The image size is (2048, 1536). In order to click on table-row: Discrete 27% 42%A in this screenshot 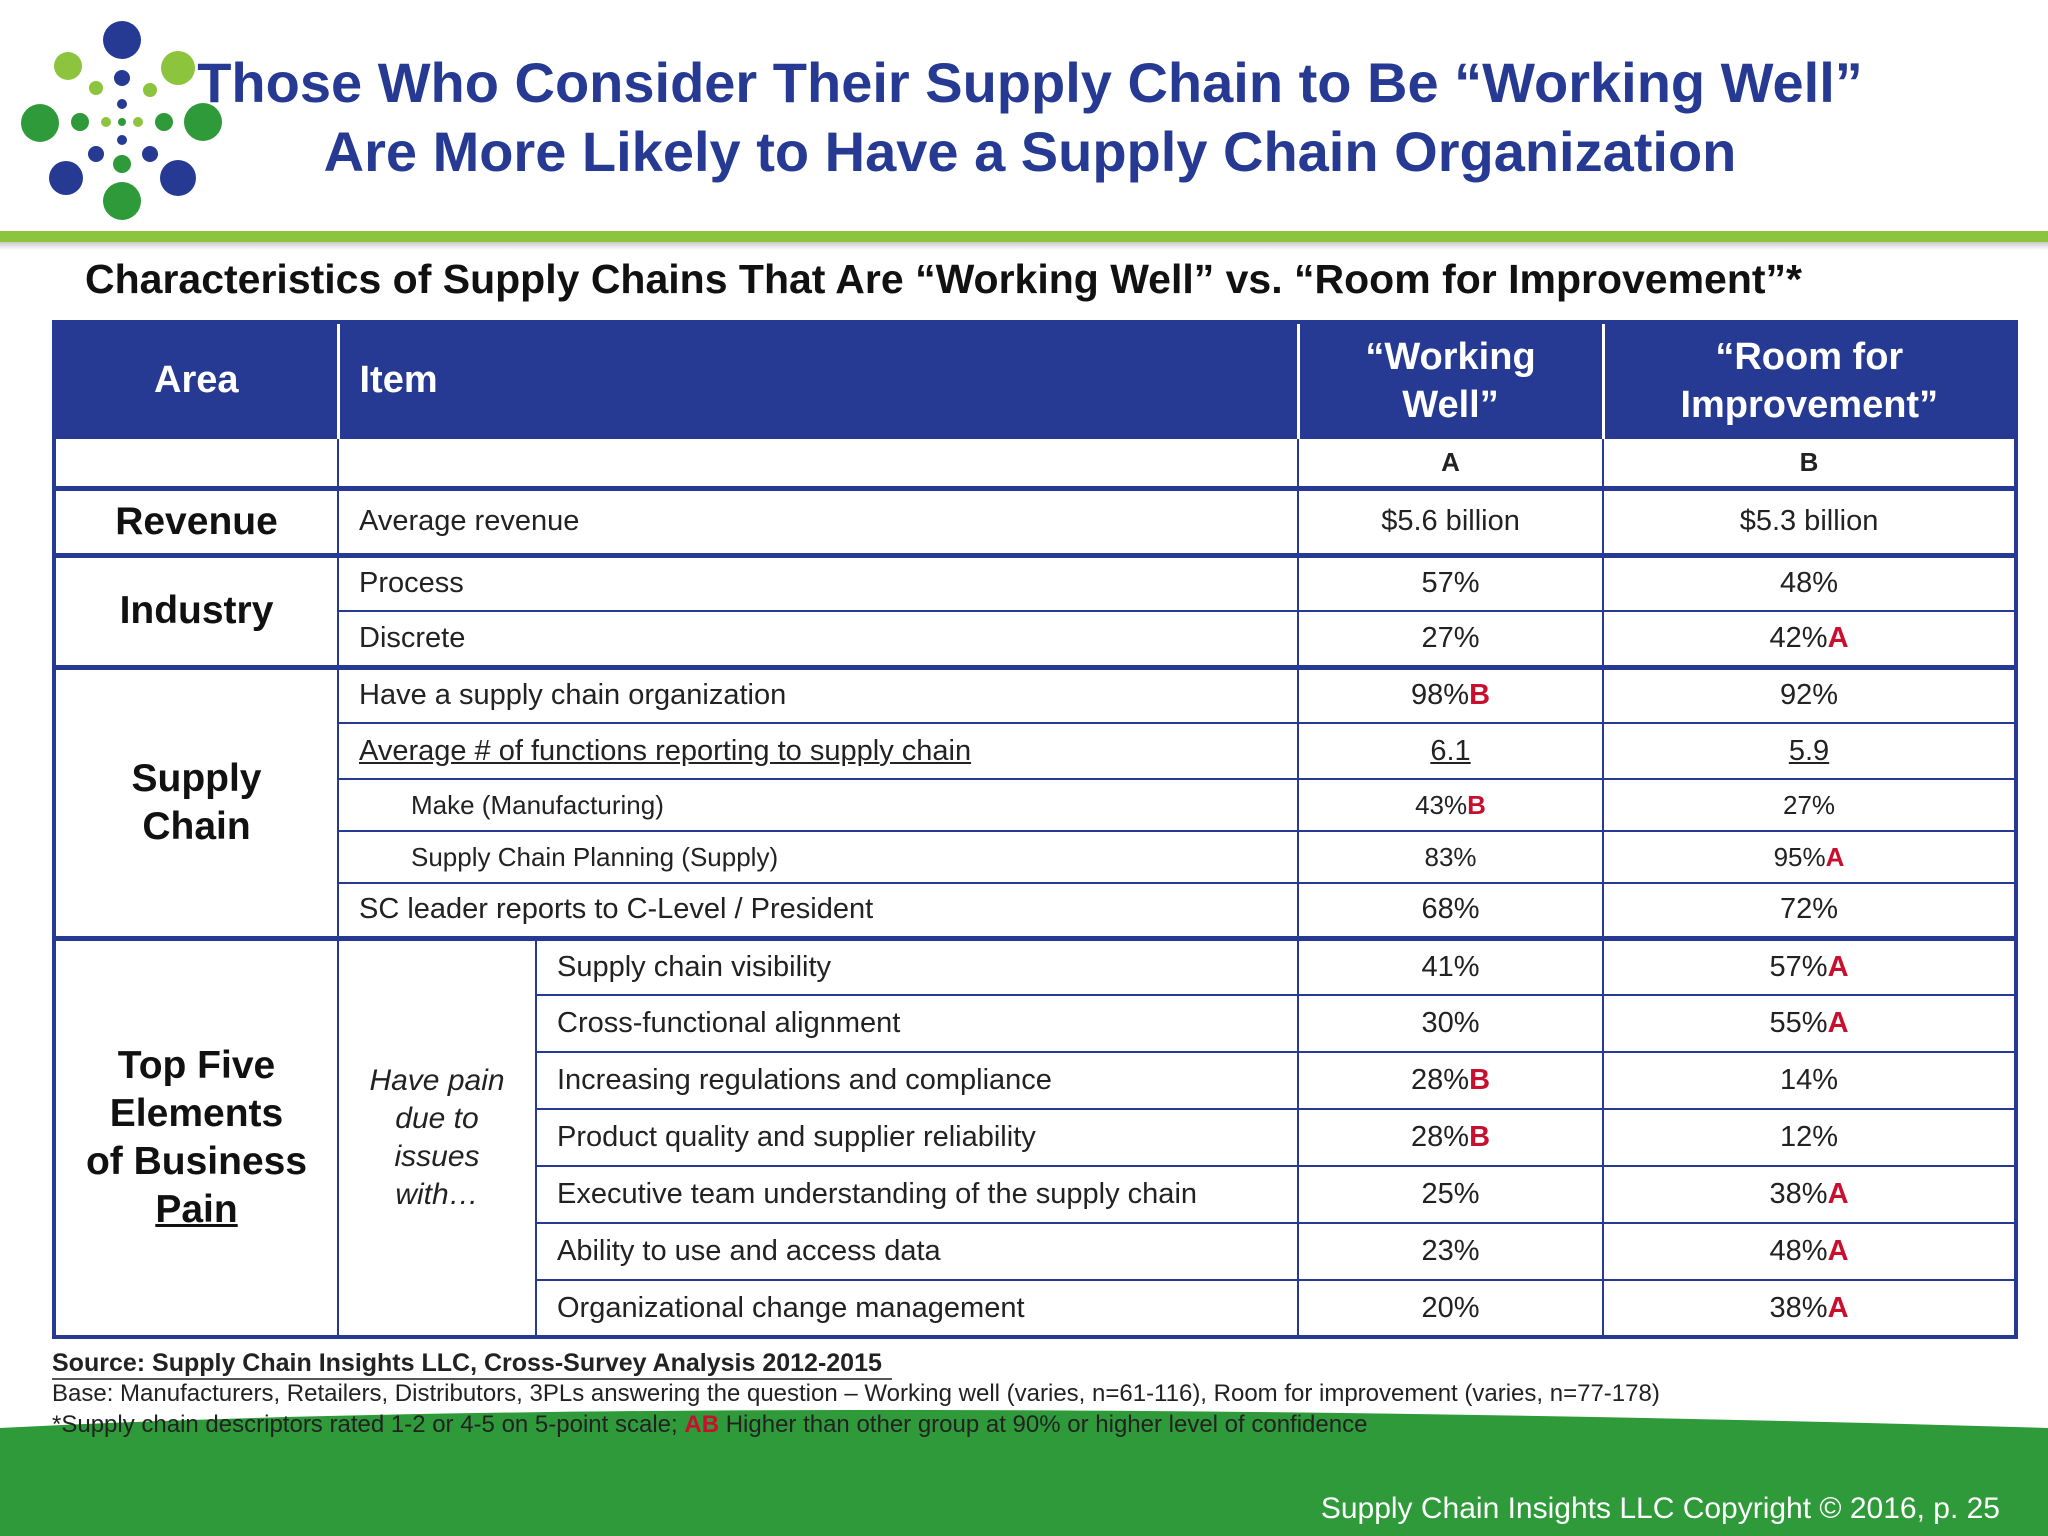, I will do `click(1036, 639)`.